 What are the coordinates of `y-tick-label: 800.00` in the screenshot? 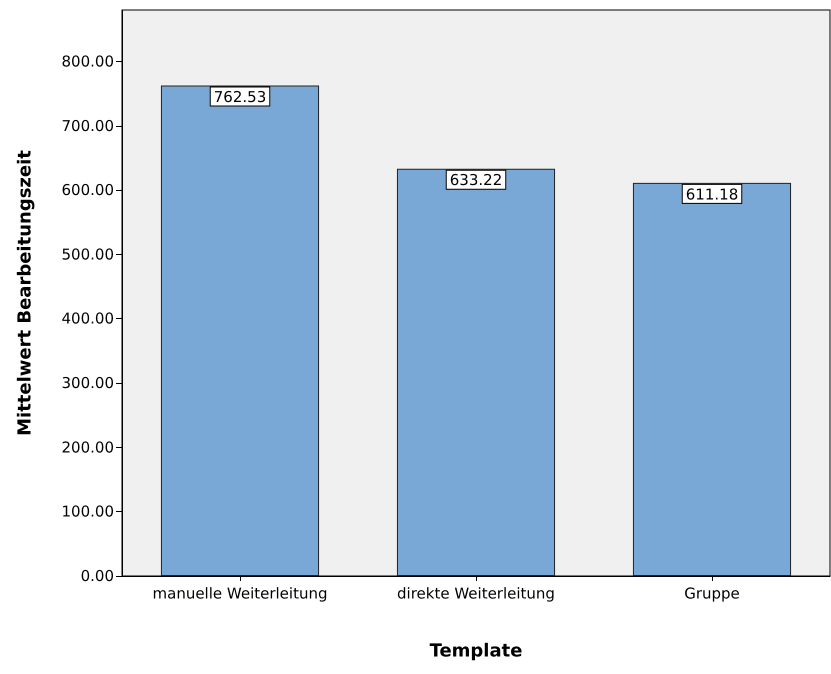 It's located at (88, 61).